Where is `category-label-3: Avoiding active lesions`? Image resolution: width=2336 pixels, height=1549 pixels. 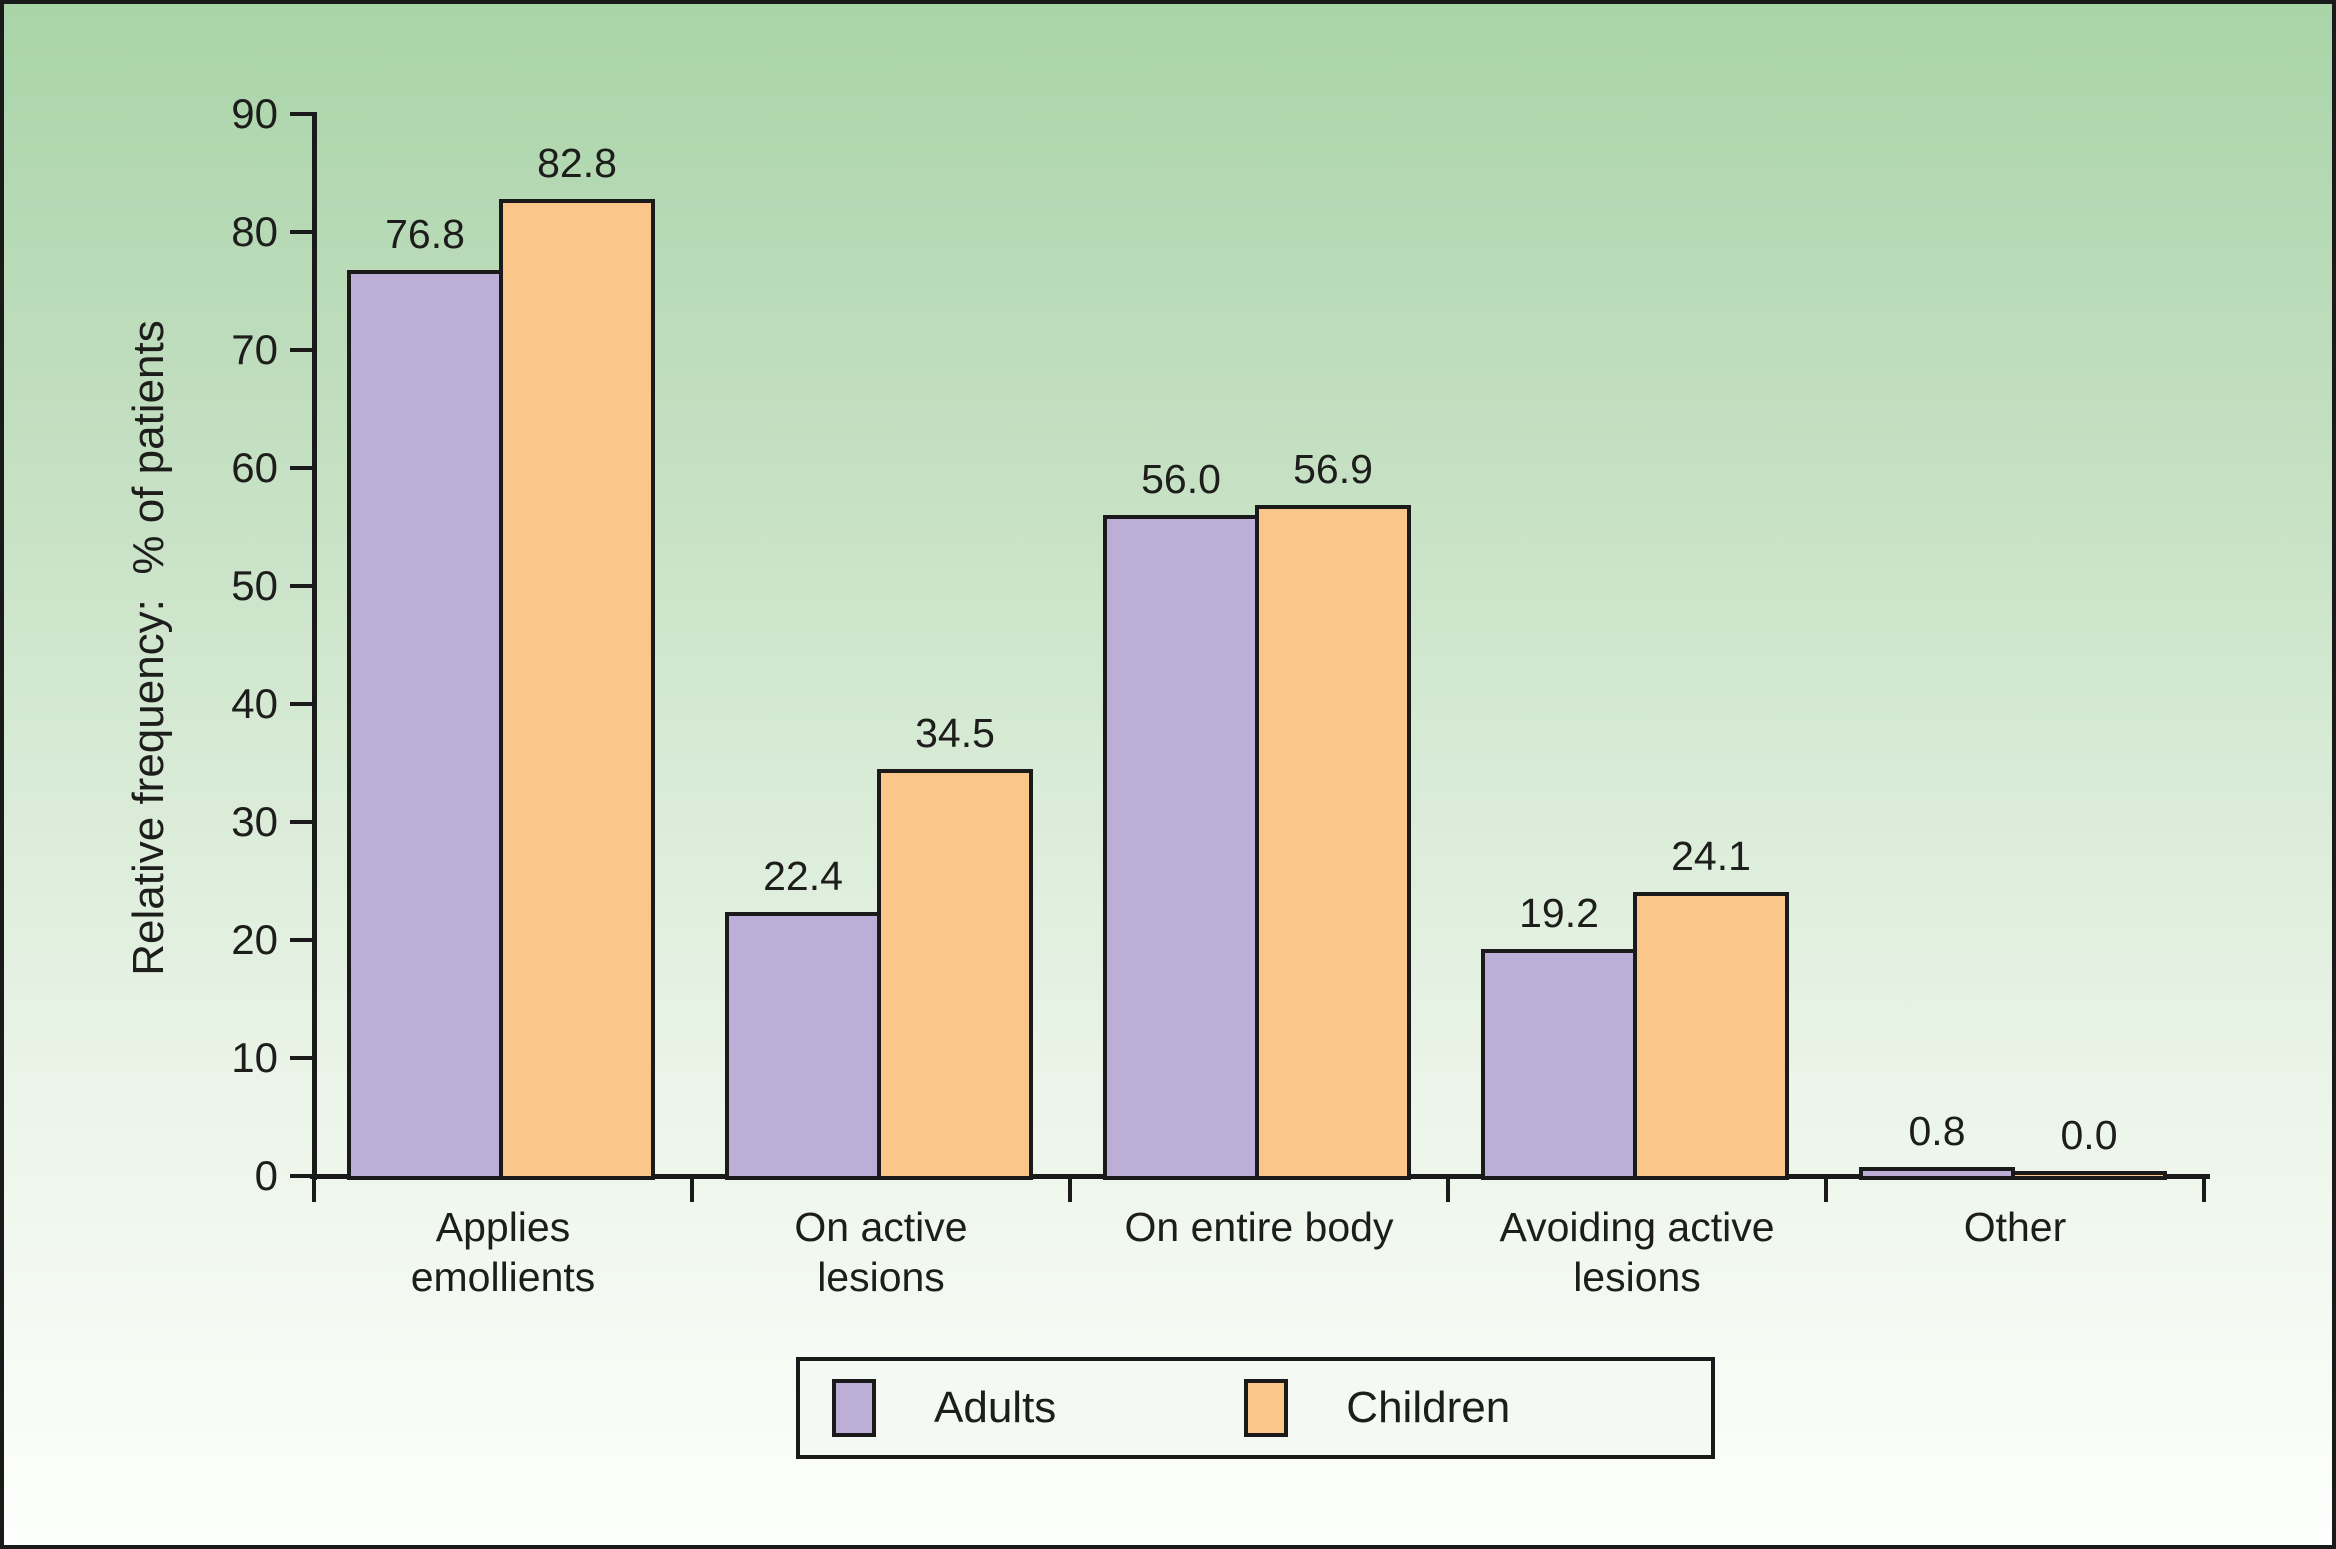 category-label-3: Avoiding active lesions is located at coordinates (1637, 1252).